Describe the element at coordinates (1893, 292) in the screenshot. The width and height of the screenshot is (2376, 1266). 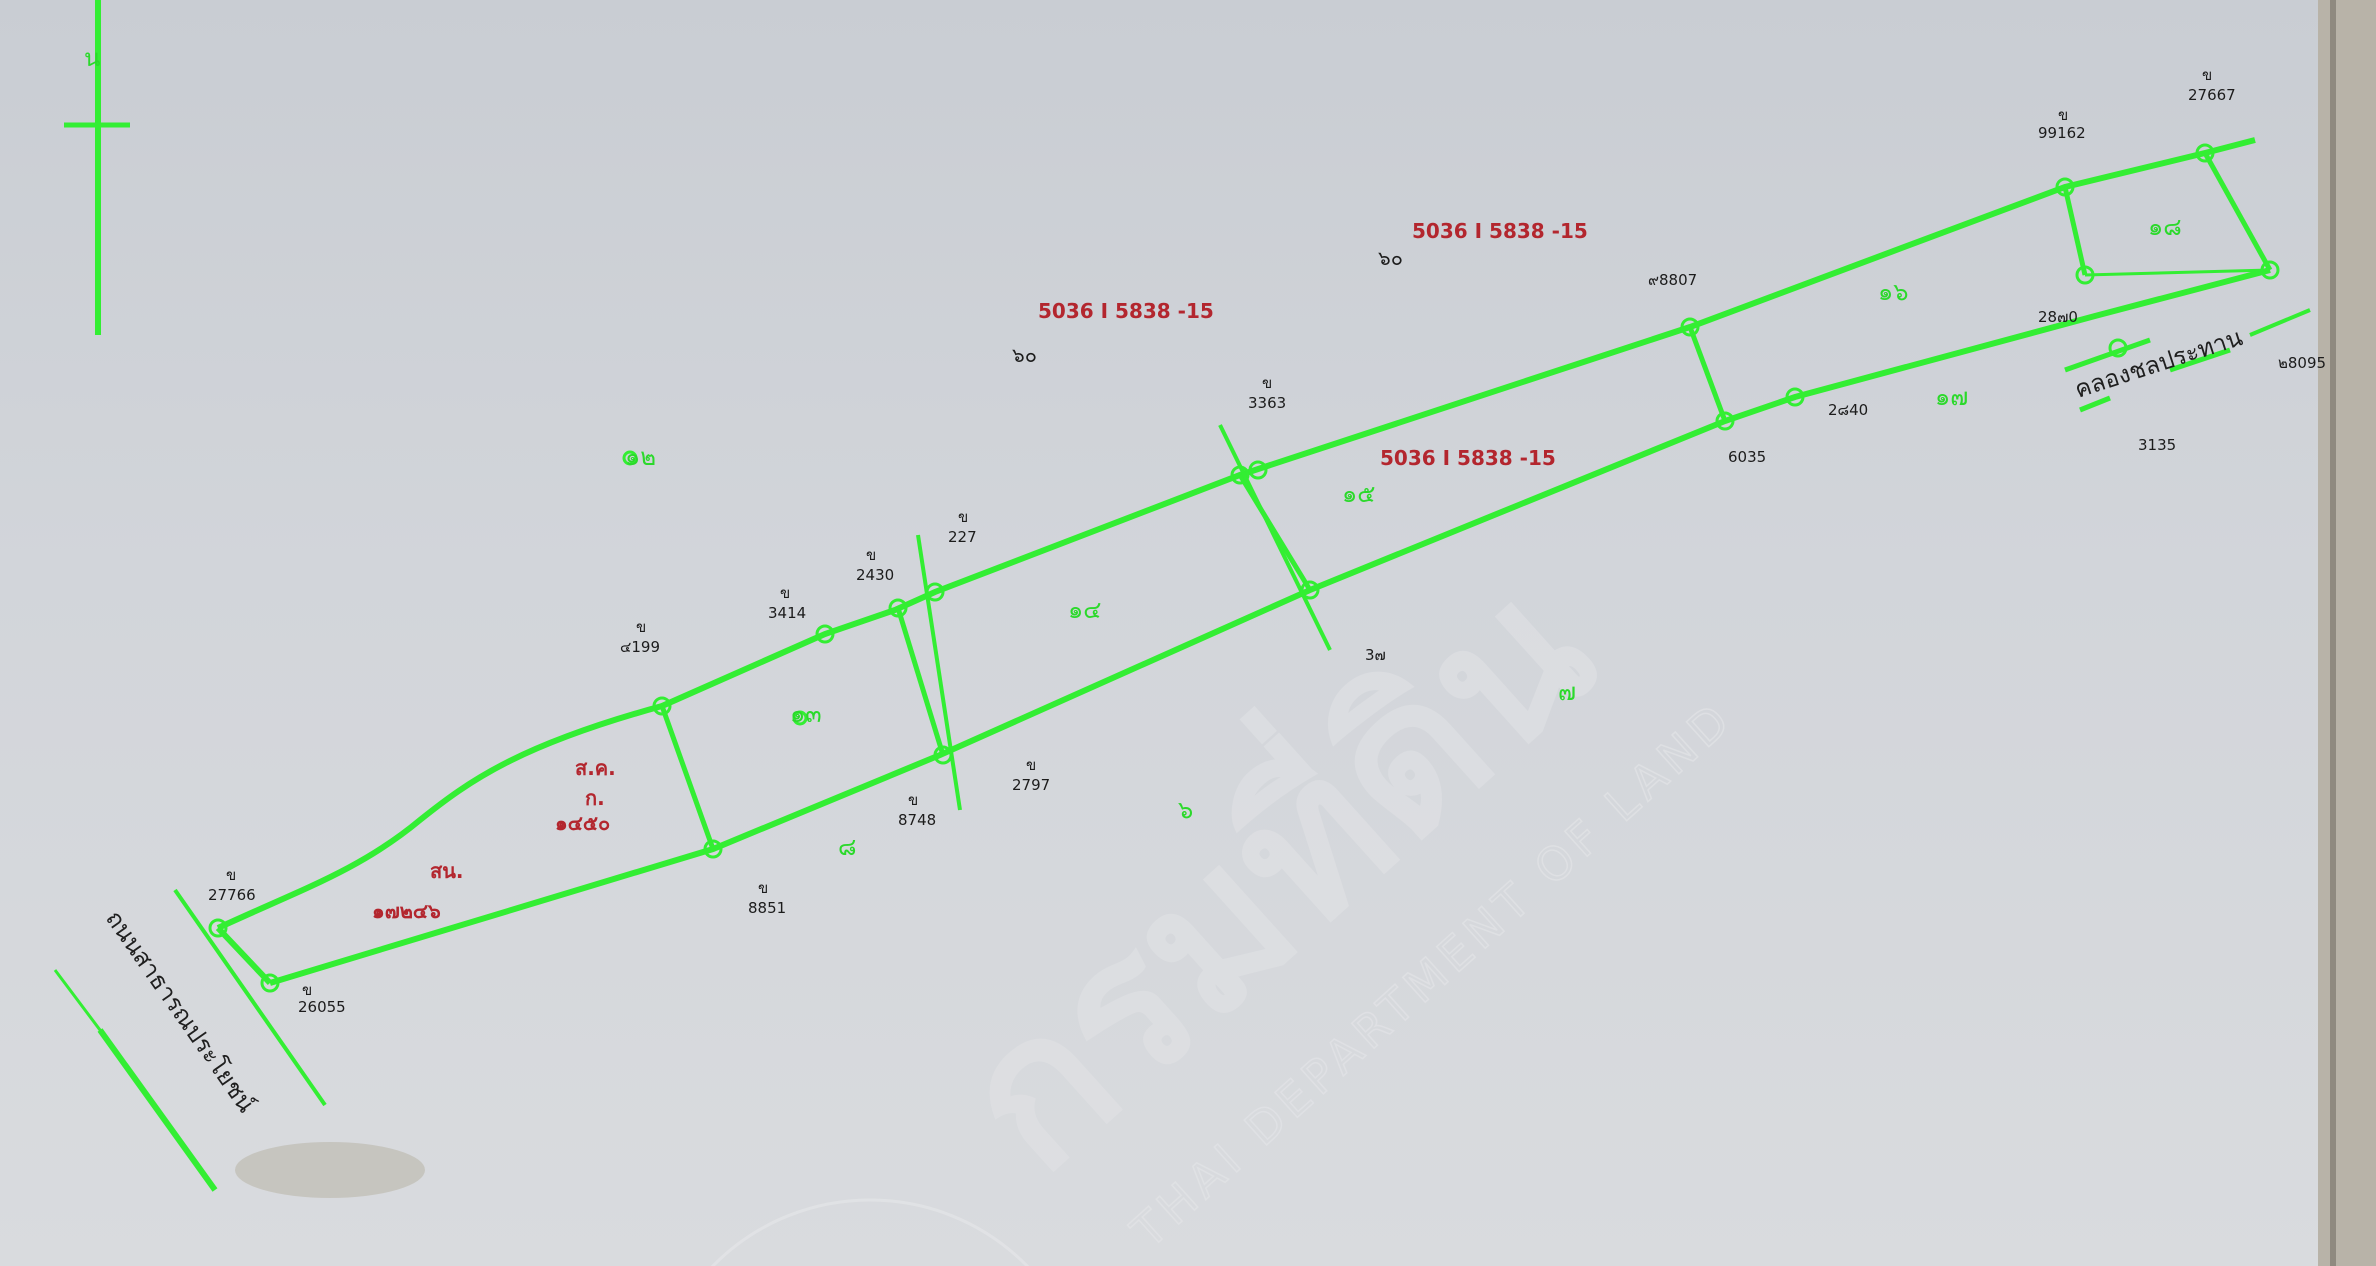
I see `parcel-id-7: ๑๖` at that location.